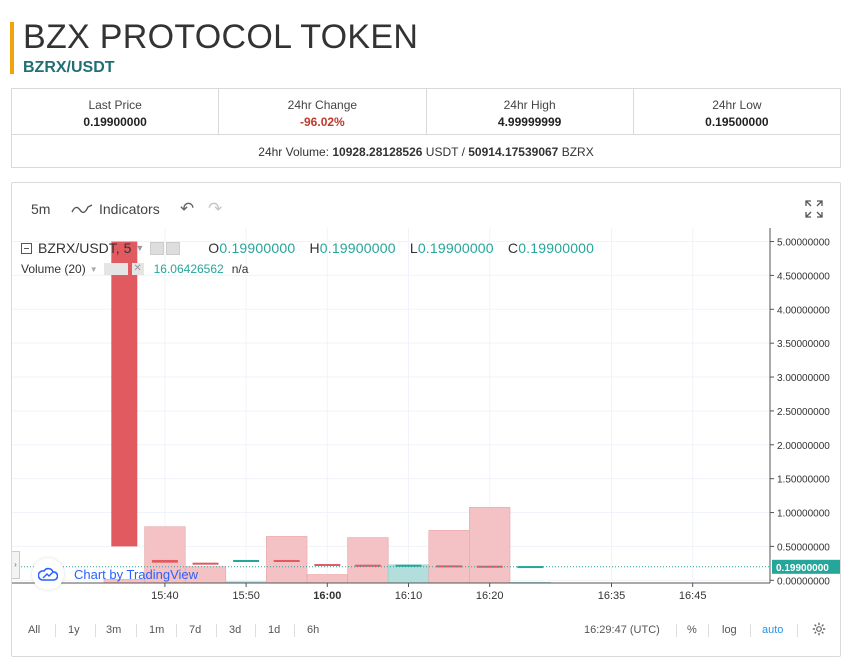  Describe the element at coordinates (737, 105) in the screenshot. I see `stat-label: 24hr Low` at that location.